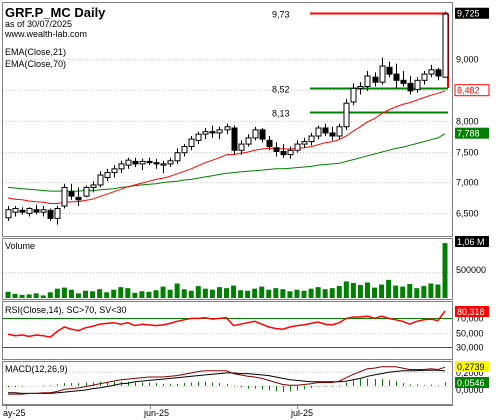  I want to click on price-value-label: 7,788, so click(468, 134).